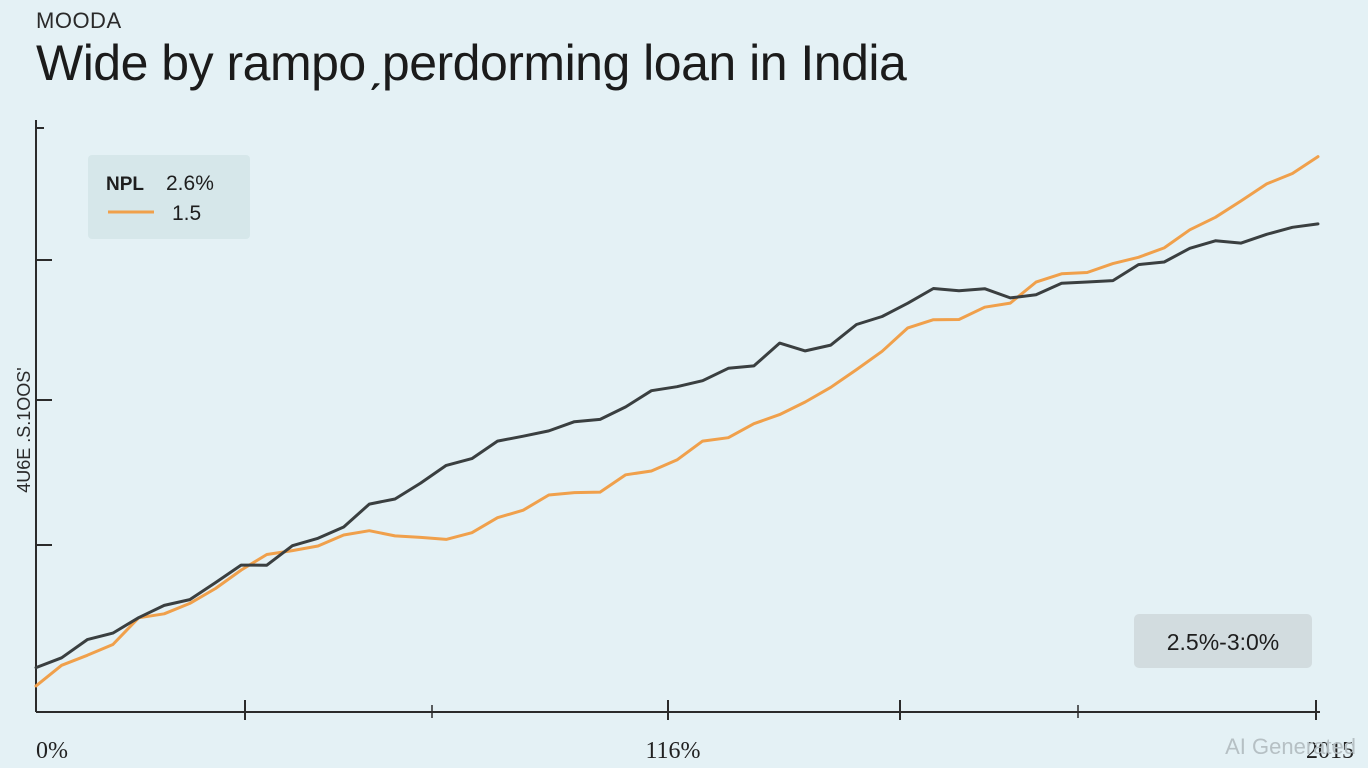  Describe the element at coordinates (186, 213) in the screenshot. I see `legend-label-orange: 1.5` at that location.